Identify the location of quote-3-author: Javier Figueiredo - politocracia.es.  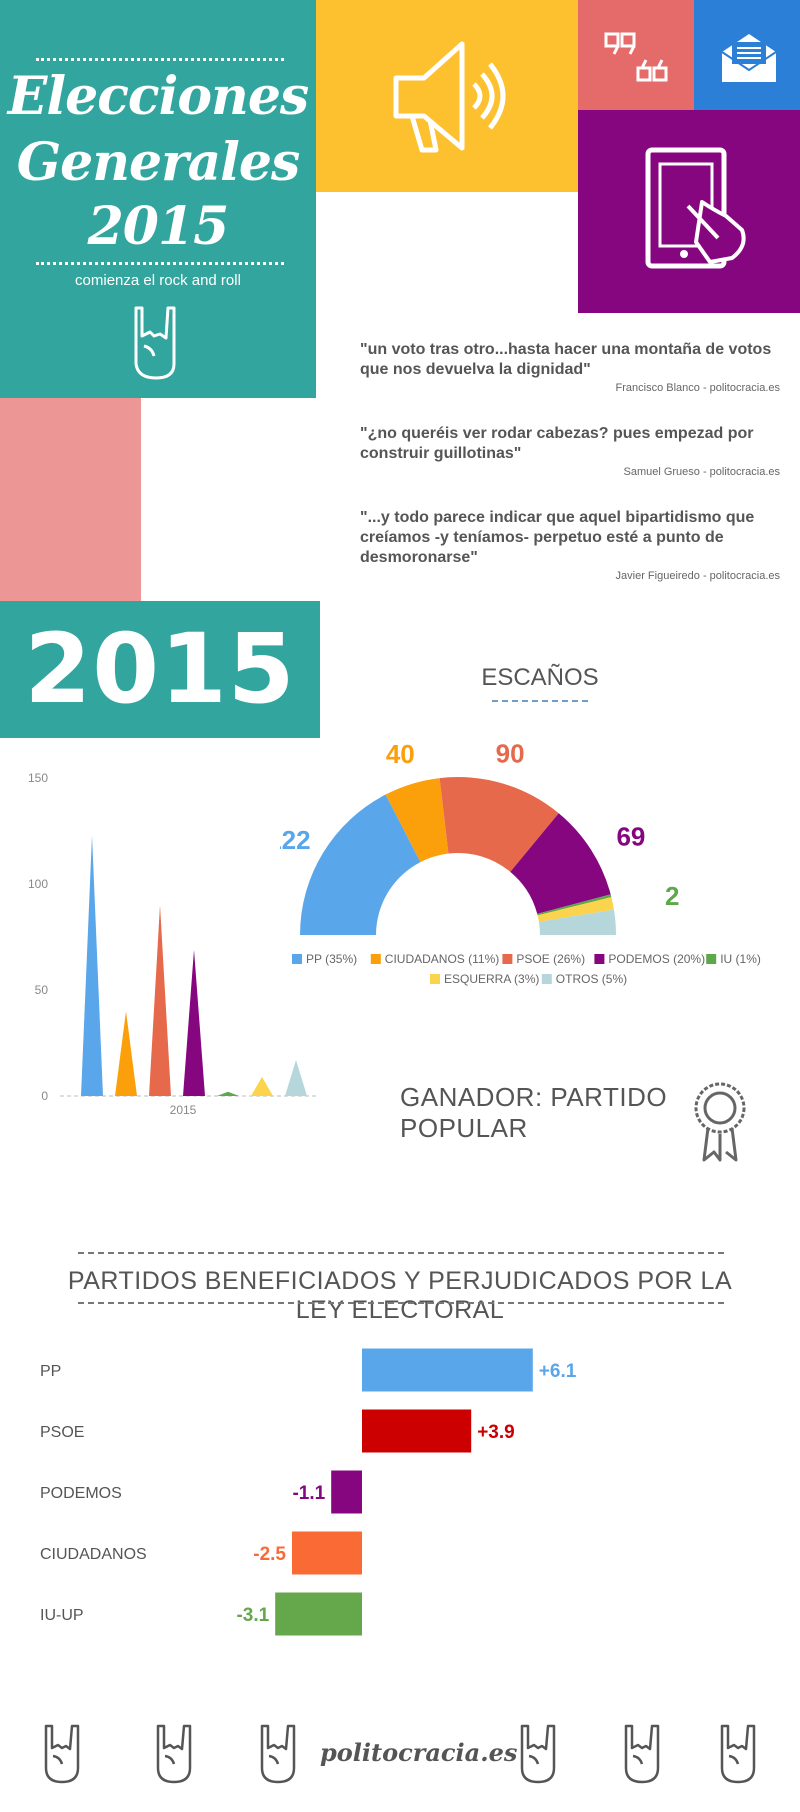
(697, 576).